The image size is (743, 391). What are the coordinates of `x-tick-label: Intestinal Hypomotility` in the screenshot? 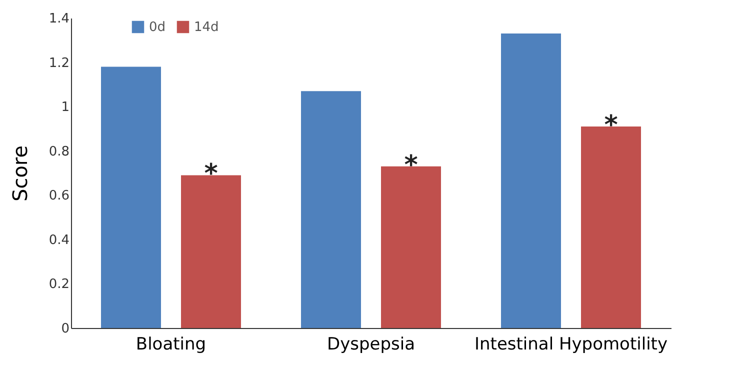 It's located at (571, 344).